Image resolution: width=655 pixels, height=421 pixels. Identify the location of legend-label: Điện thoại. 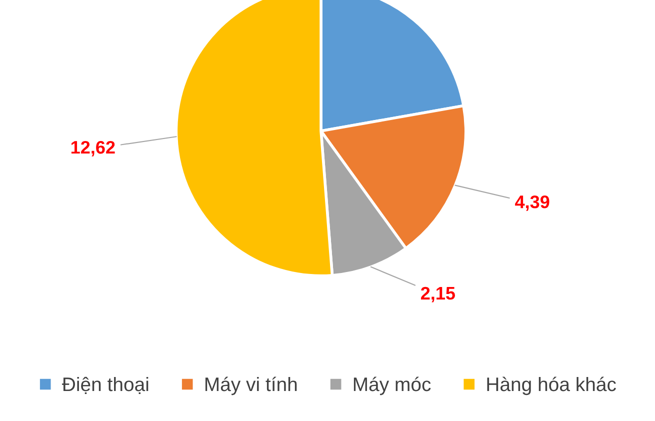
(105, 385).